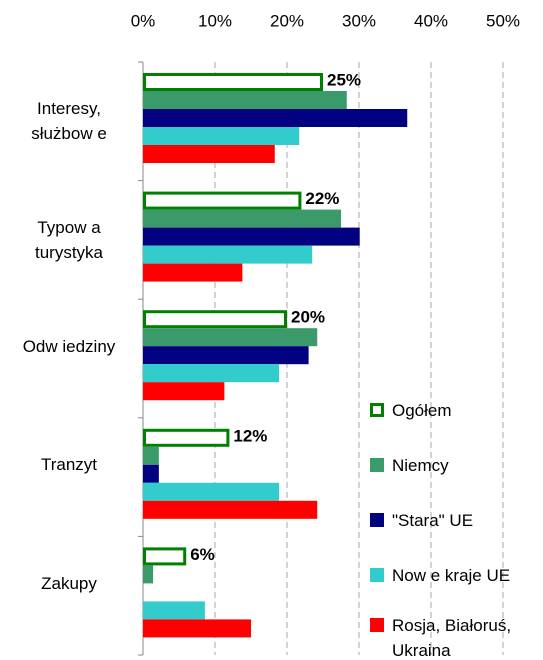  Describe the element at coordinates (69, 465) in the screenshot. I see `category-label: Tranzyt` at that location.